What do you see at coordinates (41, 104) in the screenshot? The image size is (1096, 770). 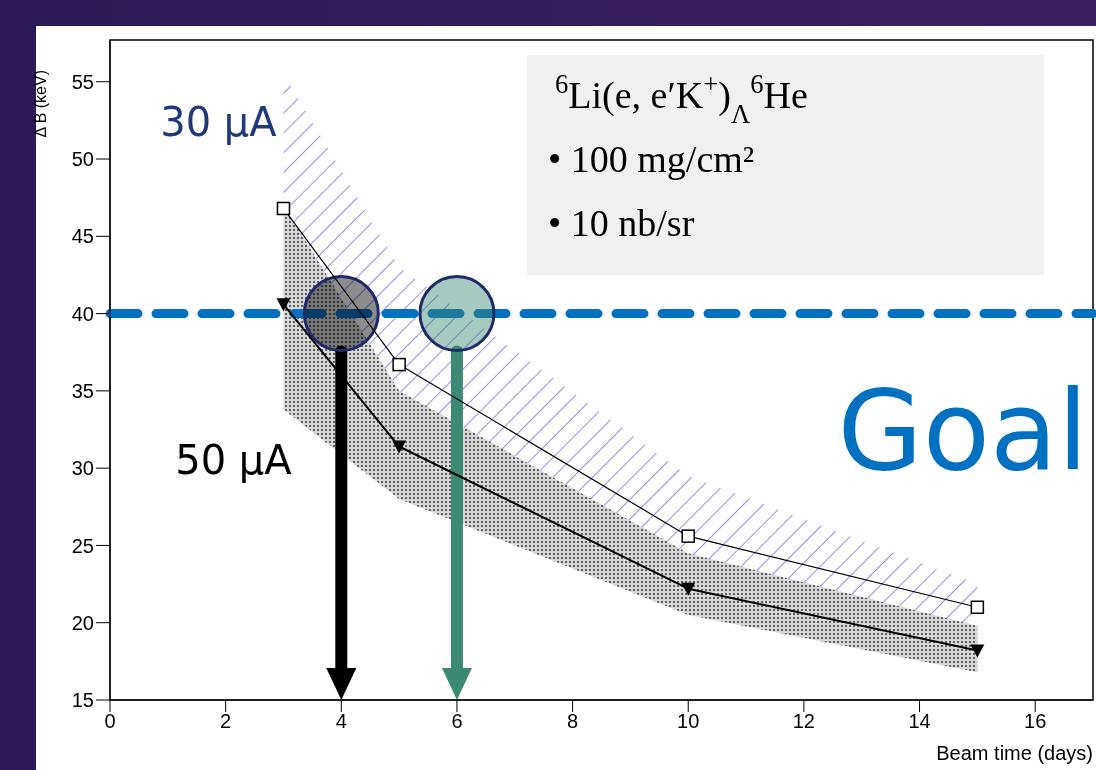 I see `y-axis-title: Δ B (keV)` at bounding box center [41, 104].